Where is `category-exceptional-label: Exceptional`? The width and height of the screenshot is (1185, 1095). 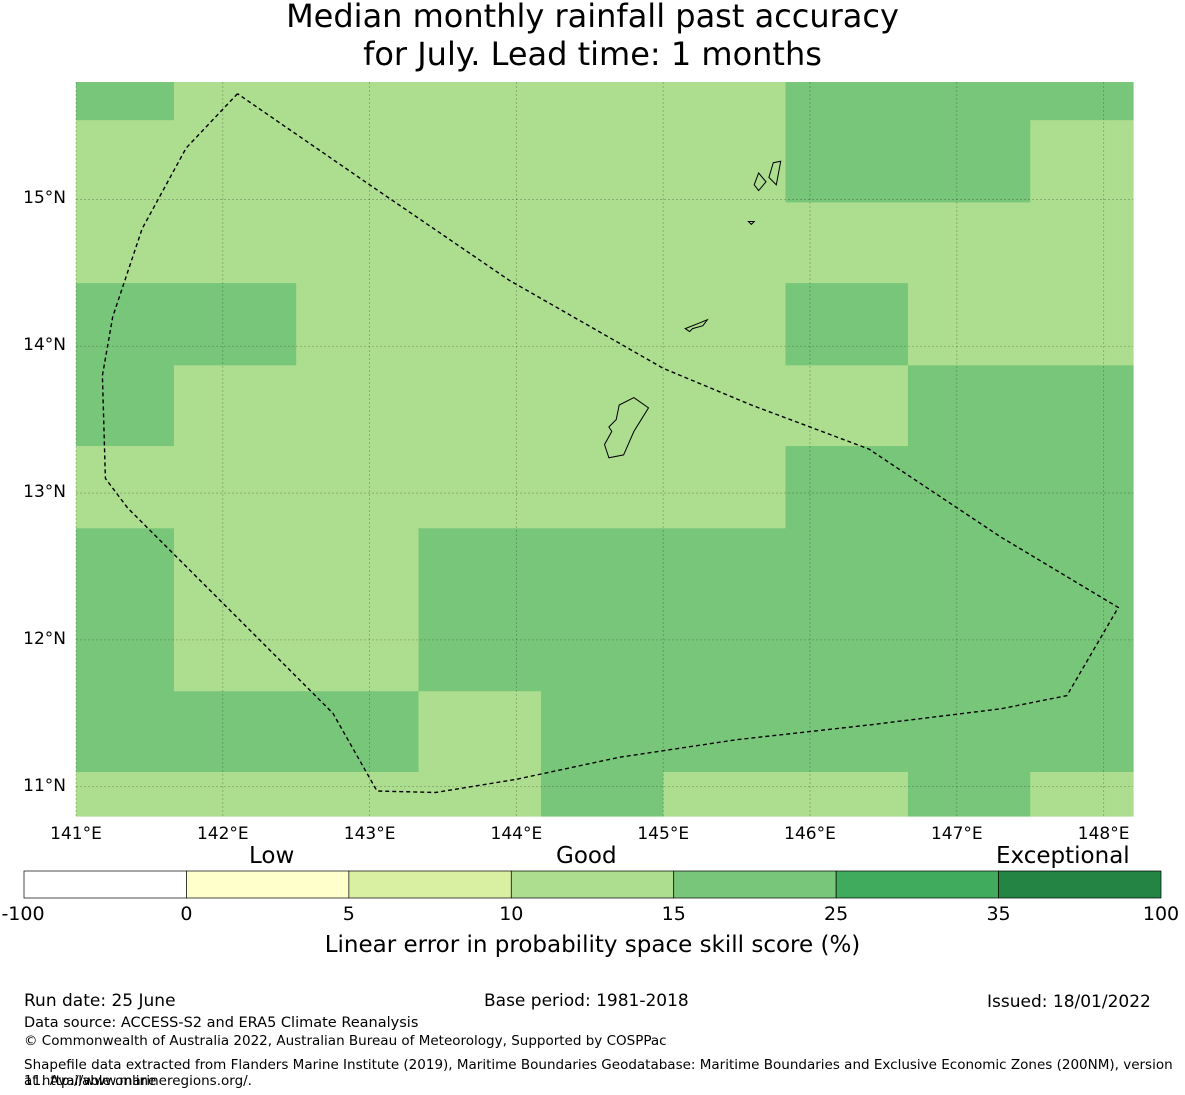
category-exceptional-label: Exceptional is located at coordinates (1063, 856).